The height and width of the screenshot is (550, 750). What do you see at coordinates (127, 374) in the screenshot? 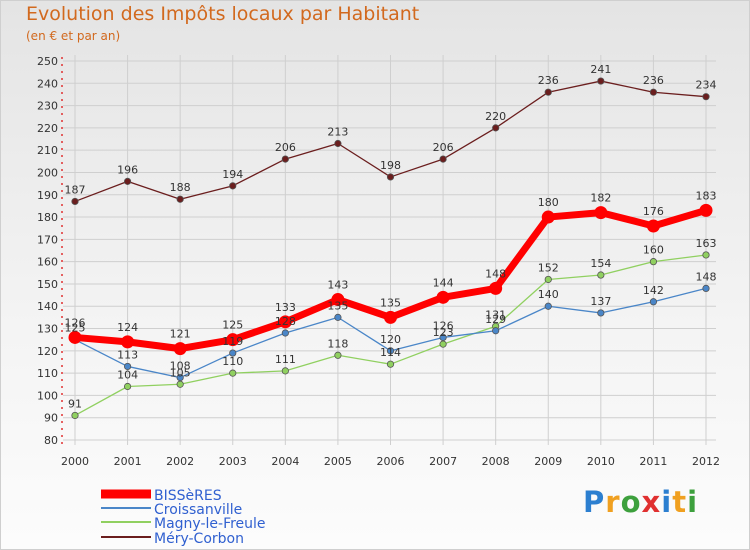
I see `data-label: 104` at bounding box center [127, 374].